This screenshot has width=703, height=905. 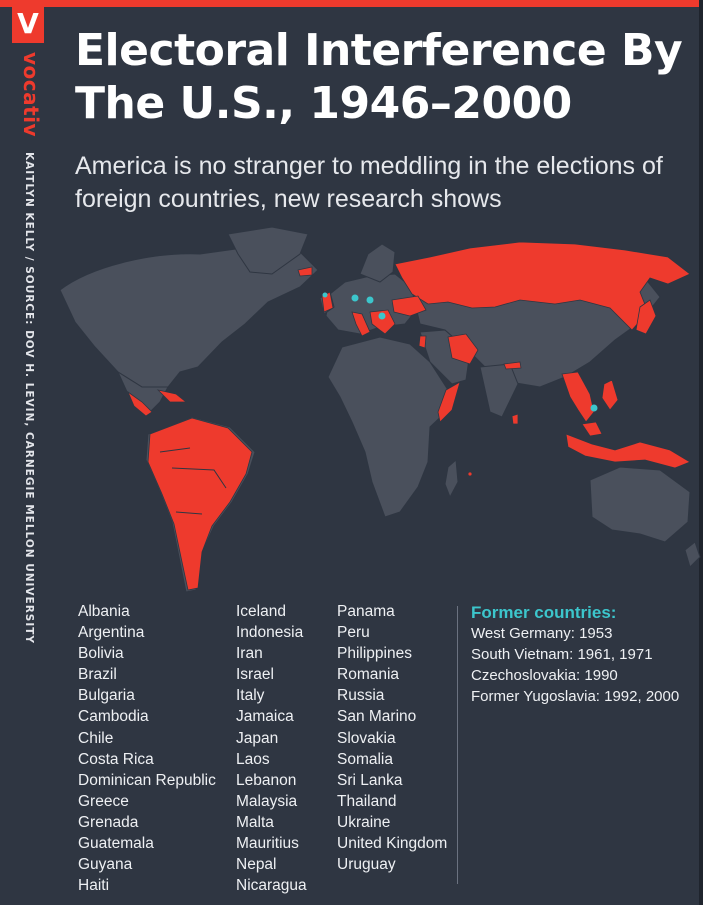 I want to click on list-item: Philippines, so click(x=374, y=654).